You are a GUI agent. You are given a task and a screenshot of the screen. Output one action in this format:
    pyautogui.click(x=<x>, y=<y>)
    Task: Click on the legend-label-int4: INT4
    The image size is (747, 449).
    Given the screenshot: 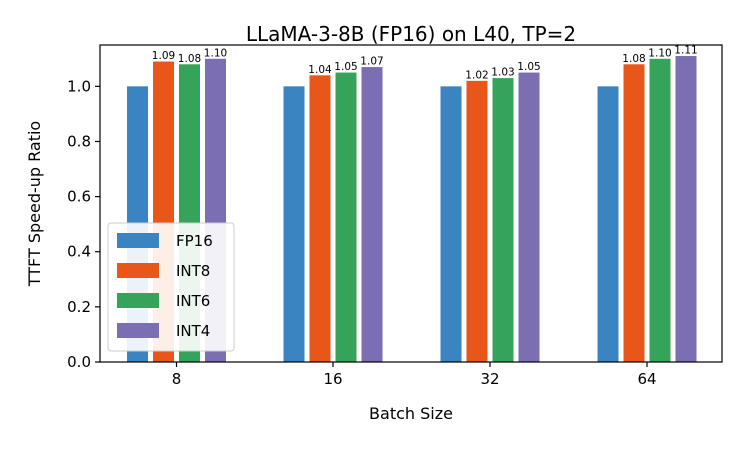 What is the action you would take?
    pyautogui.click(x=193, y=331)
    